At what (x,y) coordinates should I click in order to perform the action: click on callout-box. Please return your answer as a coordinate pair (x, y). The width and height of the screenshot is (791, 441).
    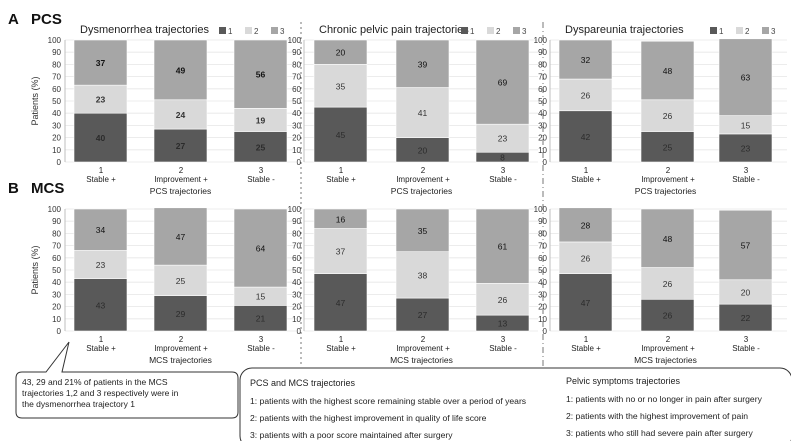
    Looking at the image, I should click on (127, 380).